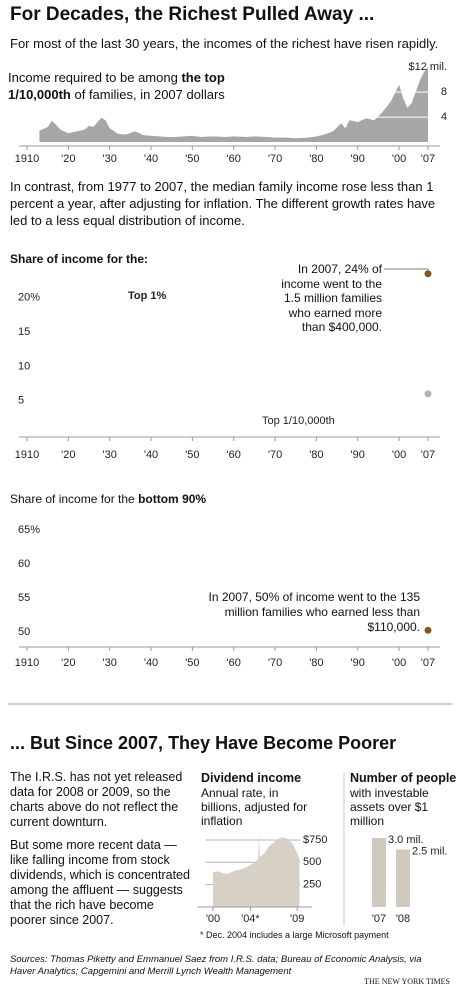  What do you see at coordinates (297, 919) in the screenshot?
I see `x-tick-label: '09` at bounding box center [297, 919].